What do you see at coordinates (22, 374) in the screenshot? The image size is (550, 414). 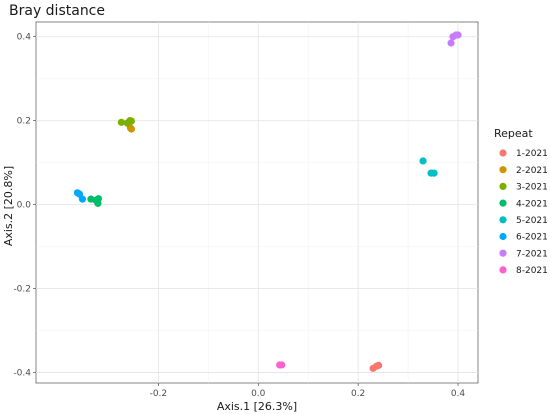 I see `y-tick-label: -0.4` at bounding box center [22, 374].